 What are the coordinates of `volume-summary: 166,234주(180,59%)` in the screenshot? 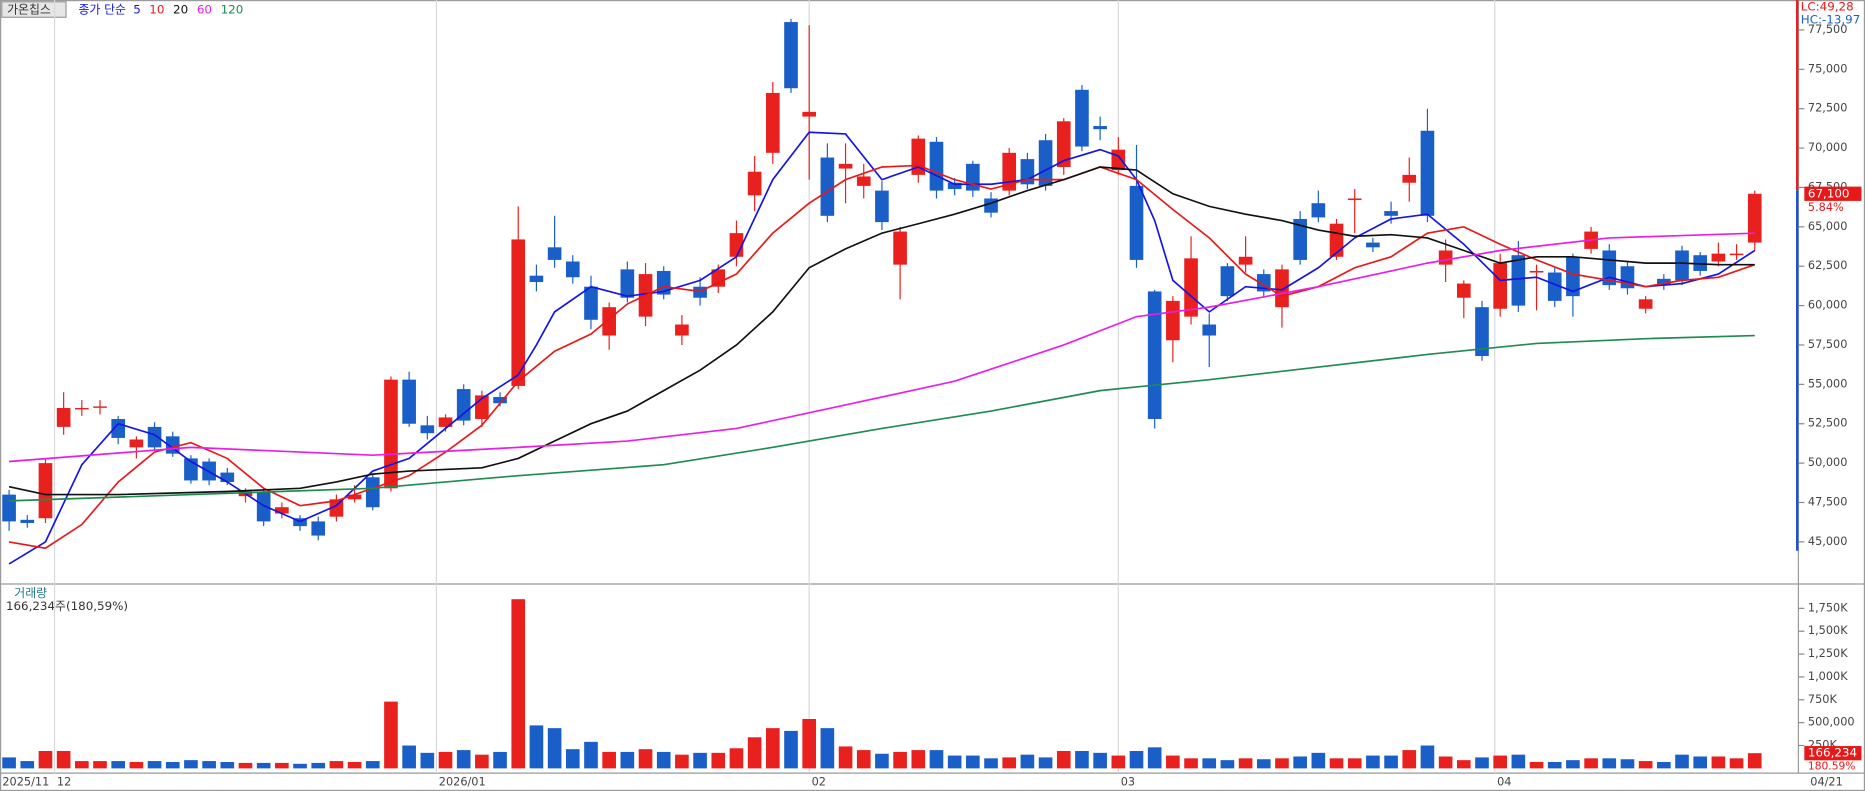 It's located at (67, 606).